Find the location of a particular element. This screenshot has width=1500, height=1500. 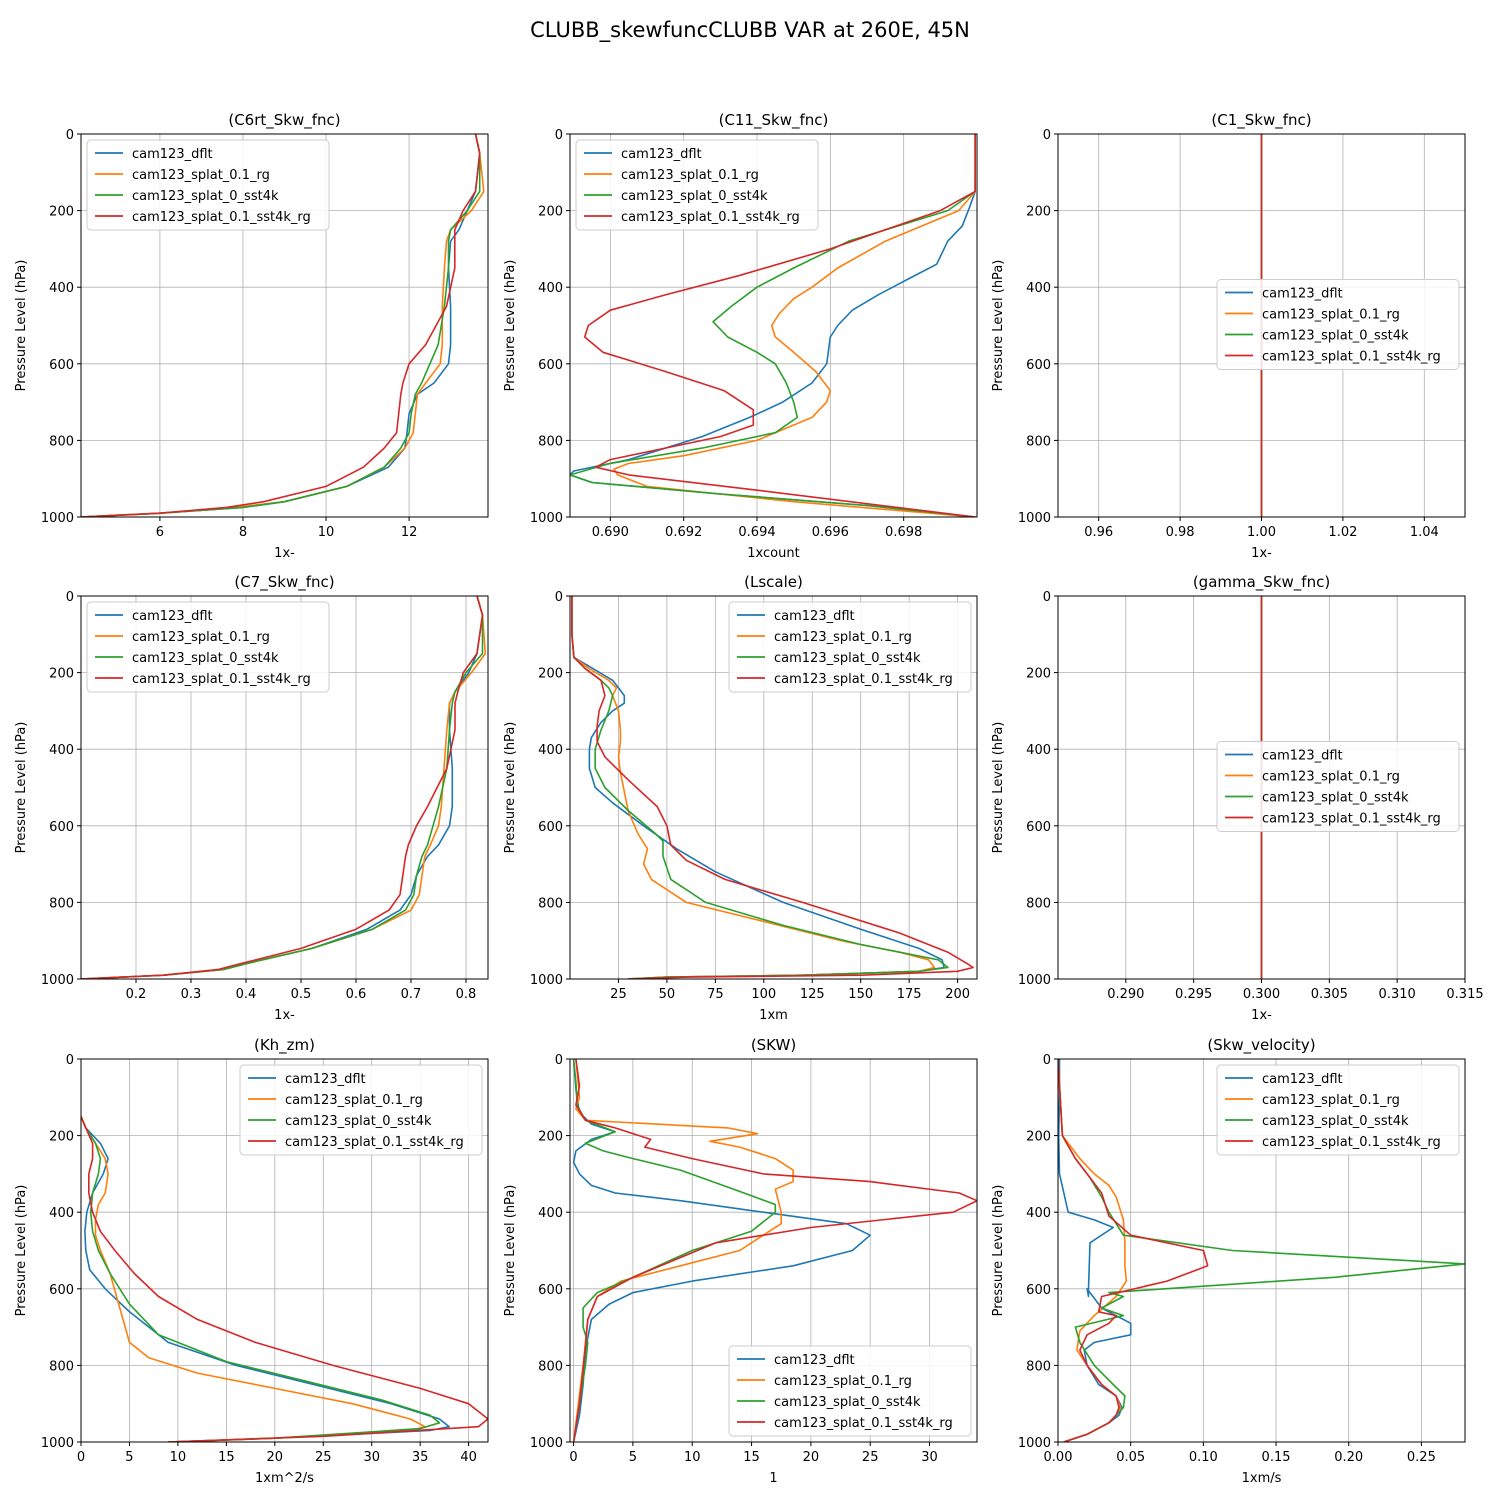

series-line-cam123_splat_0.1_rg is located at coordinates (683, 1250).